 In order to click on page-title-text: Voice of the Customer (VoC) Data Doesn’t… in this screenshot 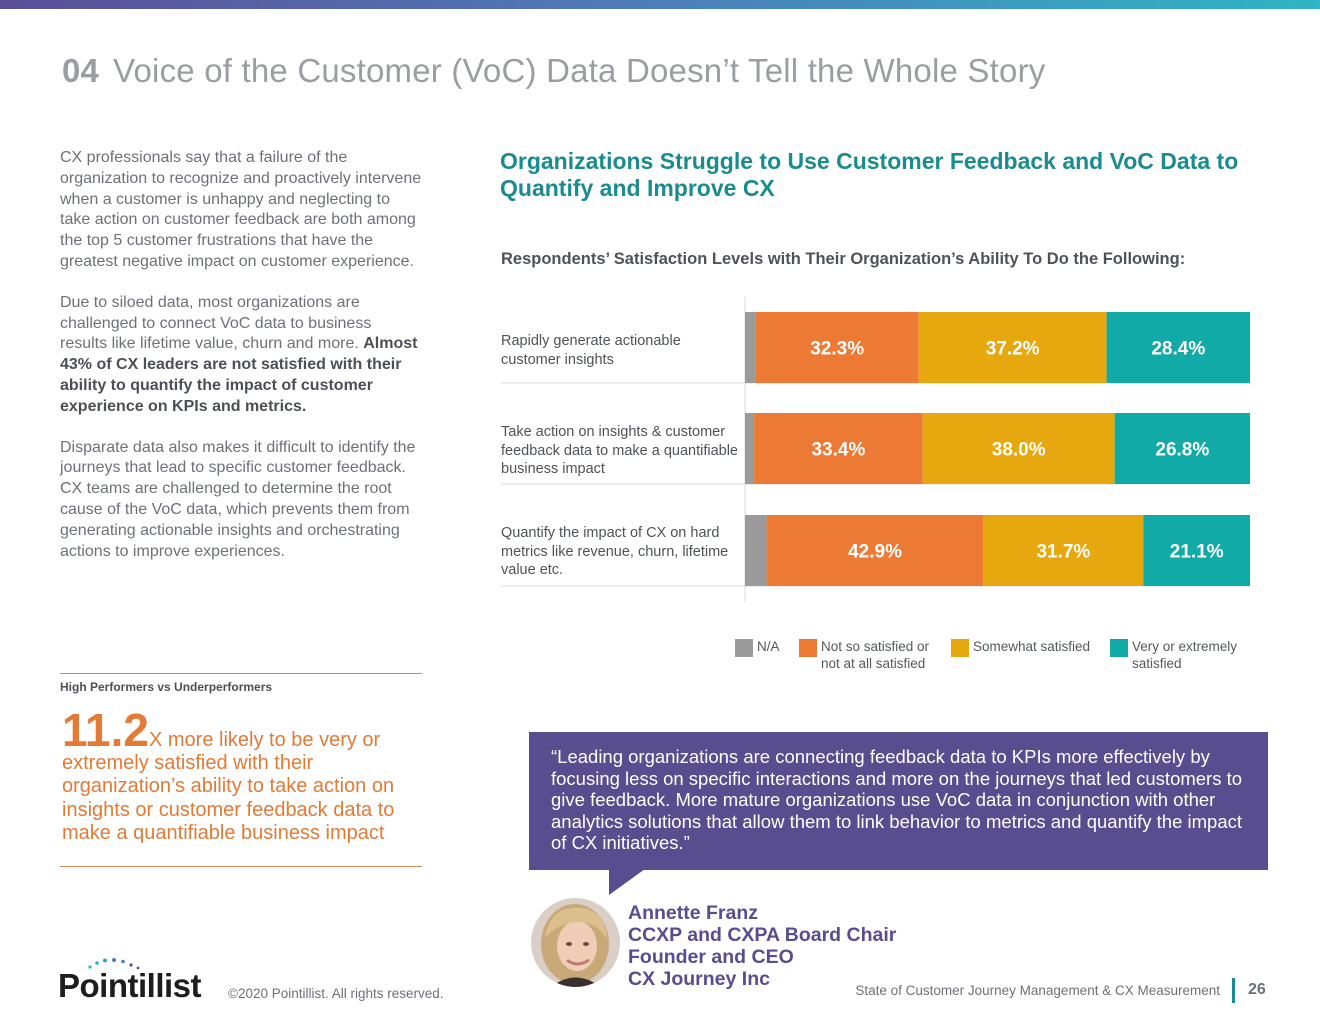, I will do `click(579, 70)`.